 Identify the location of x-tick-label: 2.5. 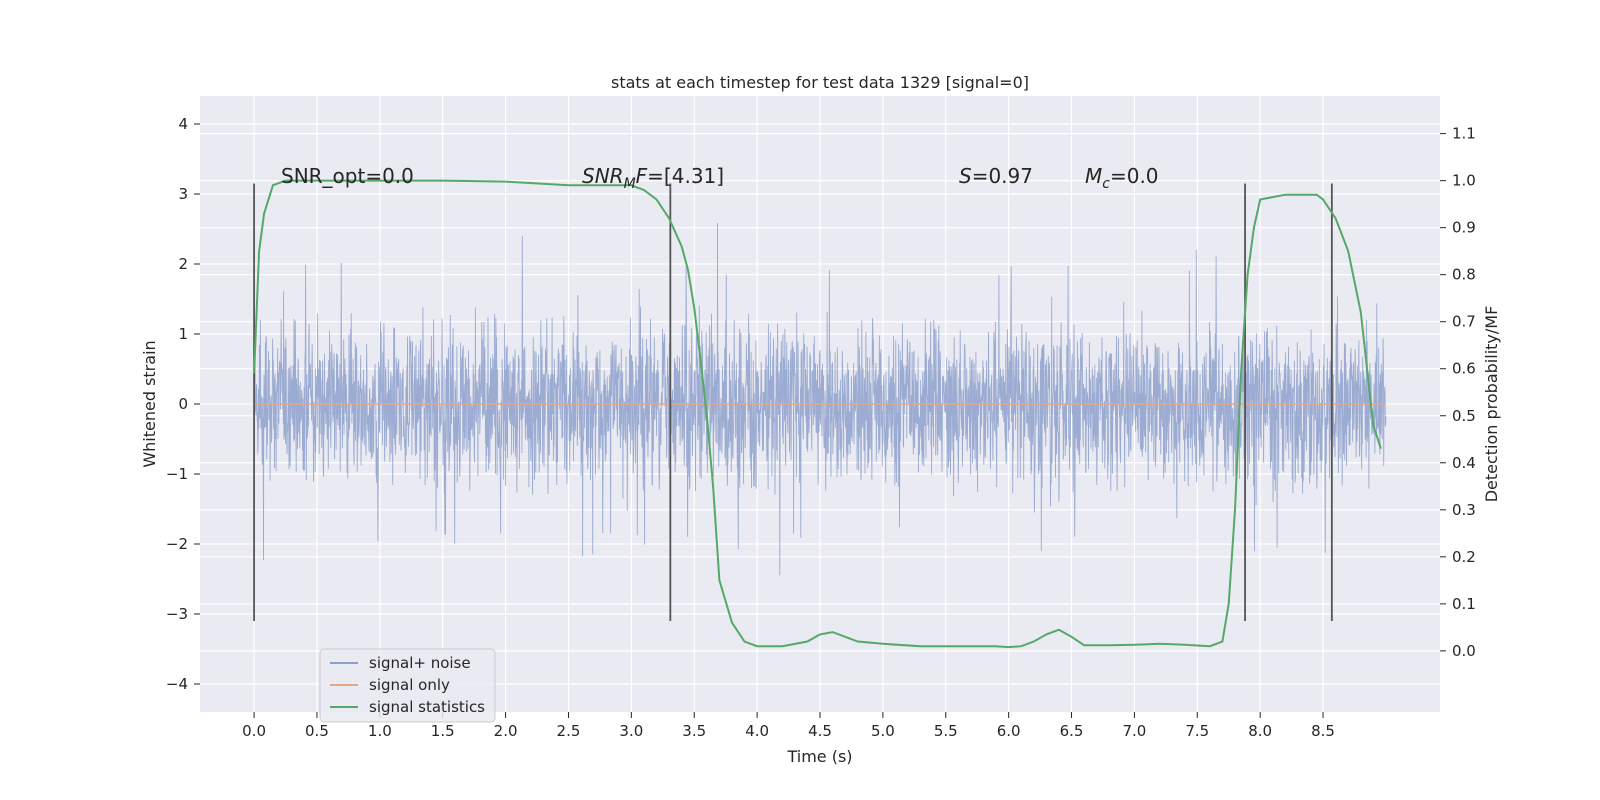
(569, 731).